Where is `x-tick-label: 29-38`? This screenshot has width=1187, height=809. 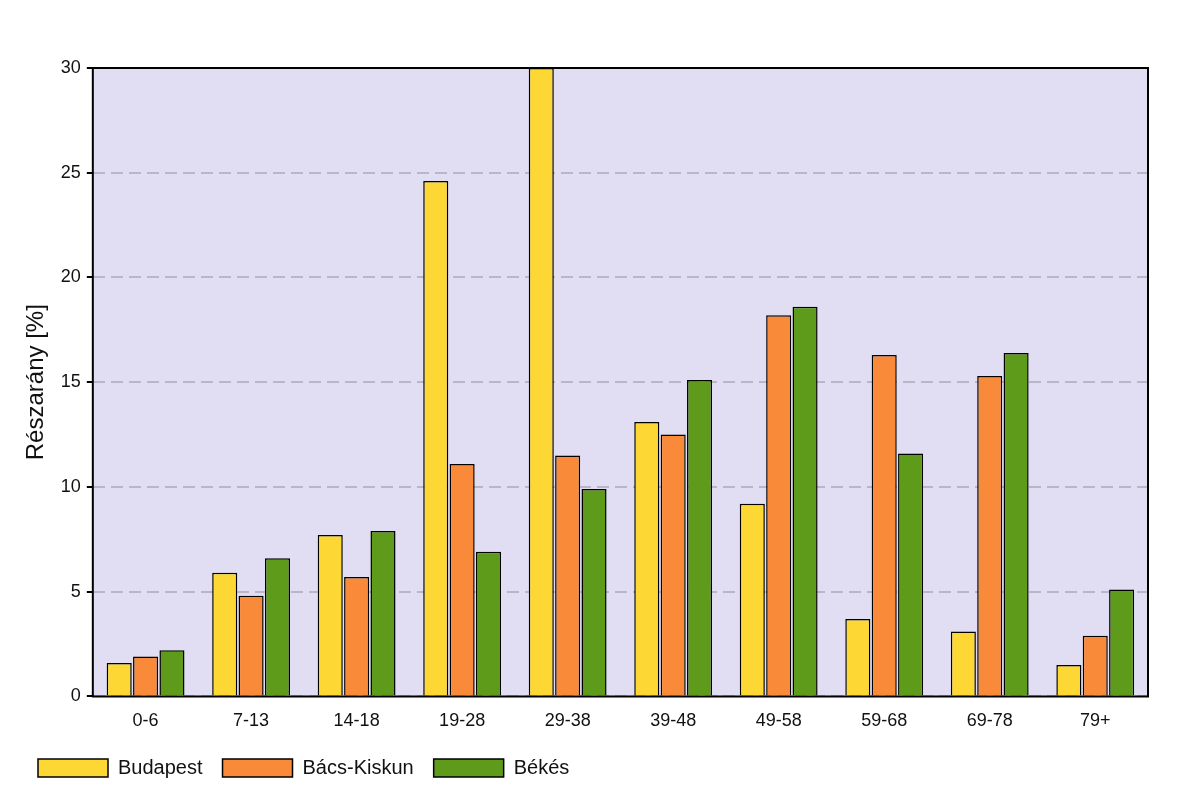 x-tick-label: 29-38 is located at coordinates (567, 720).